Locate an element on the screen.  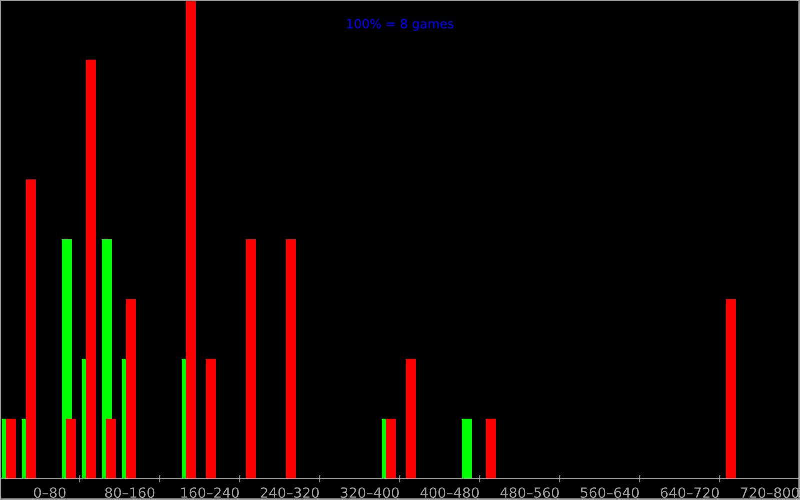
x-tick-label: 400–480 is located at coordinates (450, 493).